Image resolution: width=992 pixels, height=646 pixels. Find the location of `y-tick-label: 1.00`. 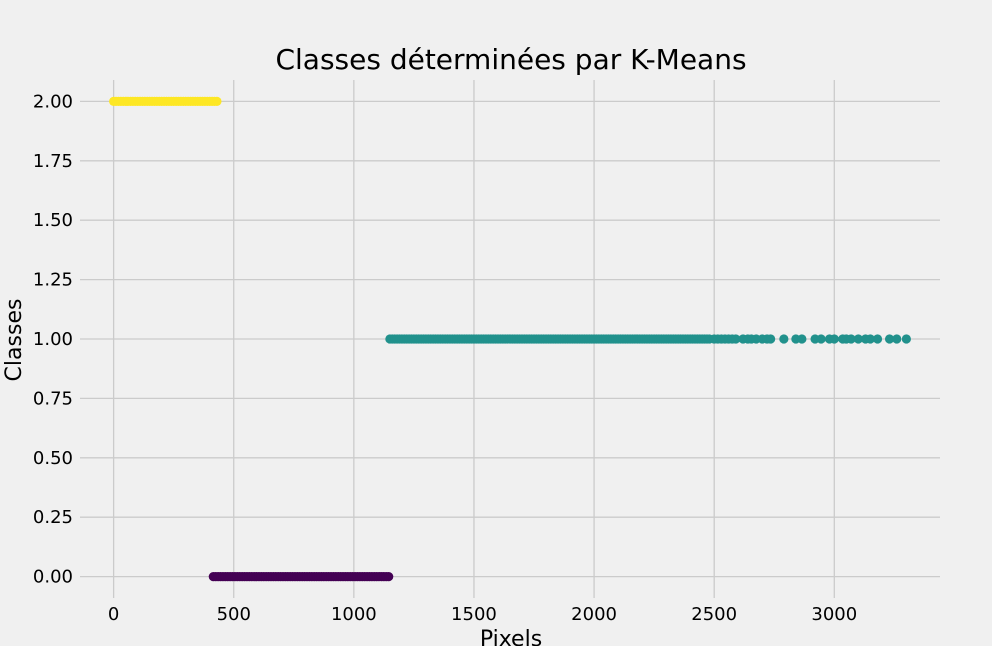

y-tick-label: 1.00 is located at coordinates (53, 339).